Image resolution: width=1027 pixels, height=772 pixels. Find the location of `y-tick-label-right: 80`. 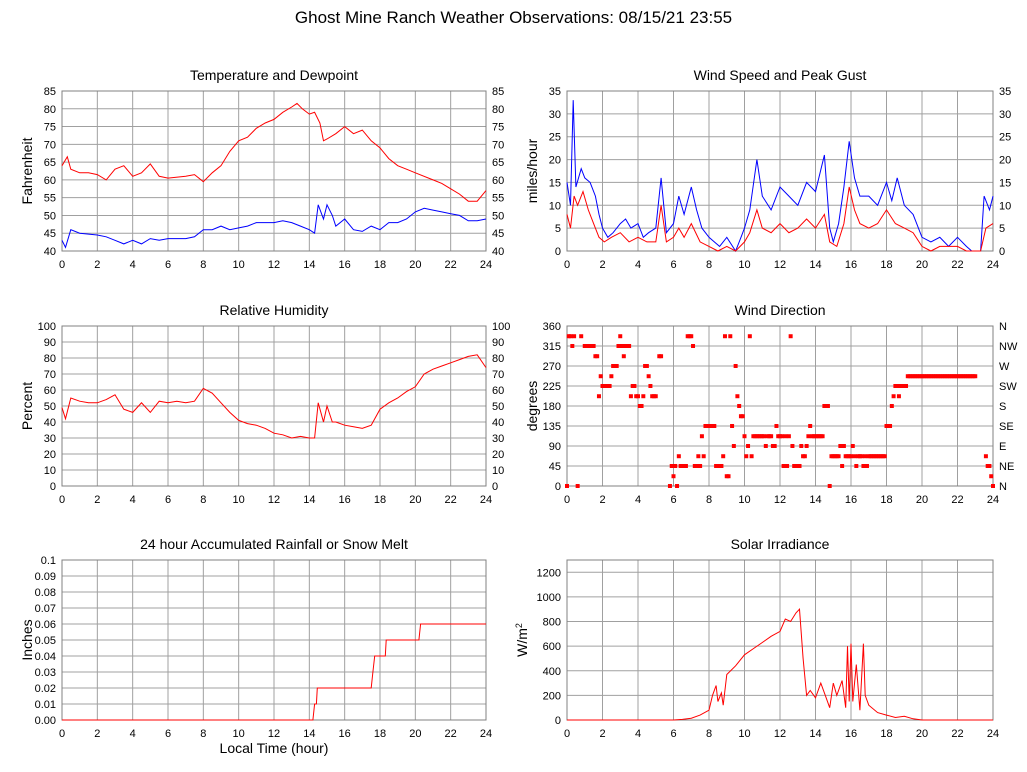

y-tick-label-right: 80 is located at coordinates (498, 110).